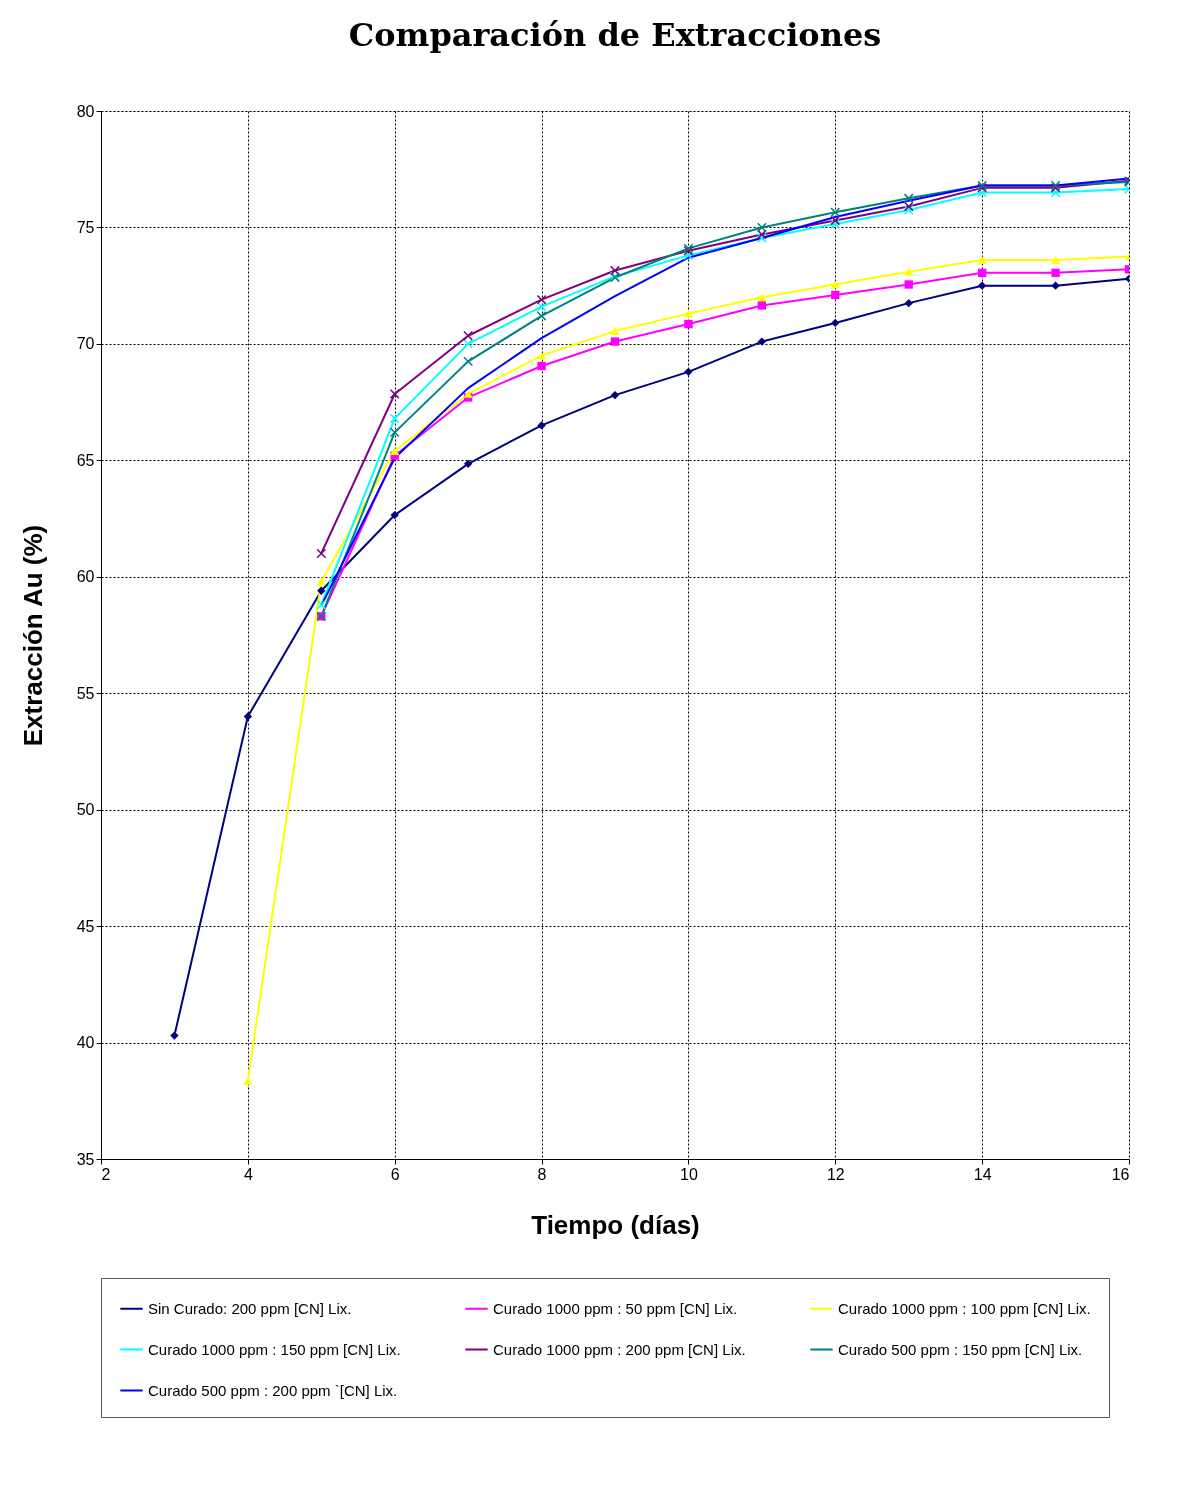 This screenshot has height=1504, width=1180. I want to click on legend-label: Curado 500 ppm : 200 ppm `[CN] Lix., so click(273, 1390).